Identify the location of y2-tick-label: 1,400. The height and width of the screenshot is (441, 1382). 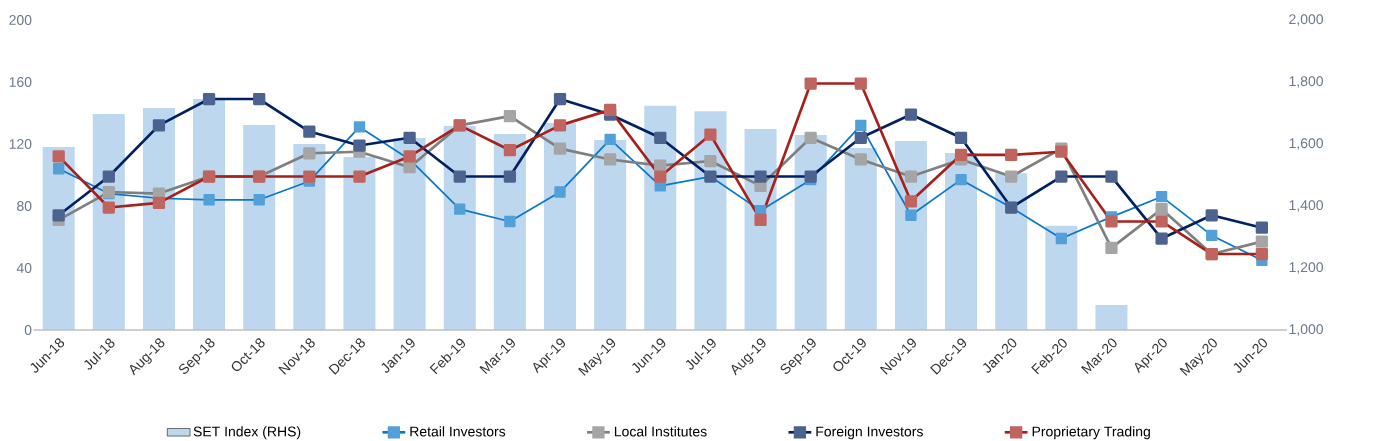
(1306, 206).